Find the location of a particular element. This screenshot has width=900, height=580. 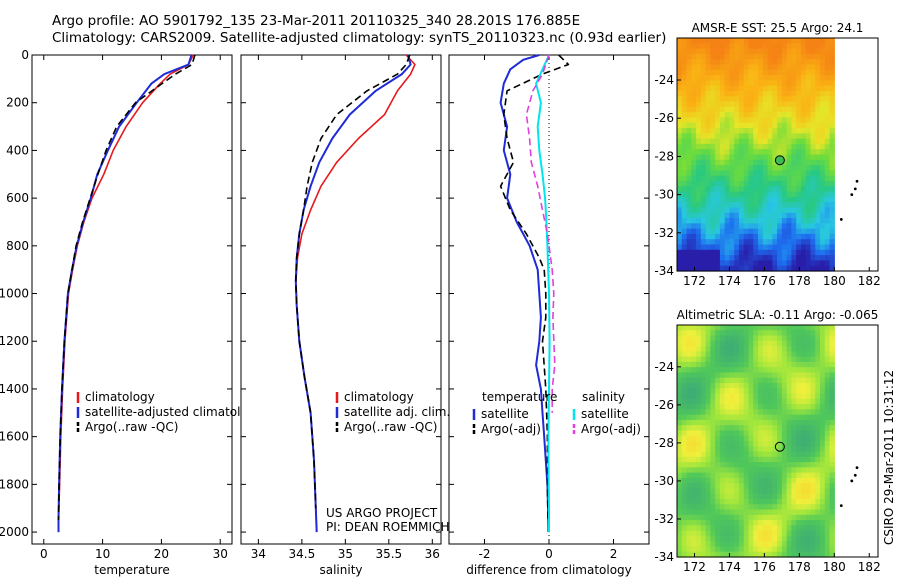

y-tick-label: -26 is located at coordinates (664, 405).